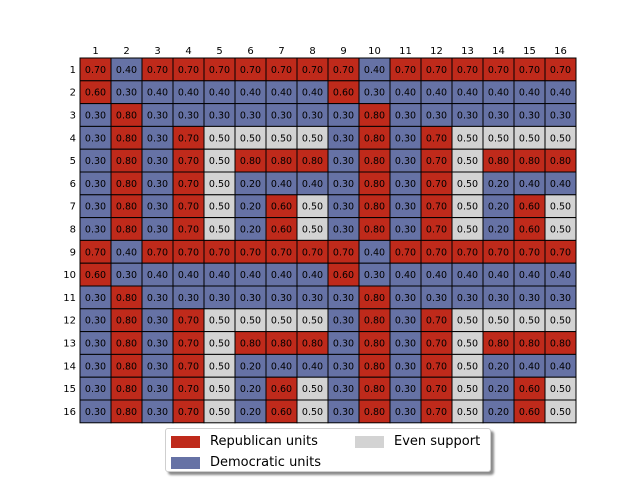 The height and width of the screenshot is (480, 640). Describe the element at coordinates (369, 441) in the screenshot. I see `legend-swatch-even` at that location.